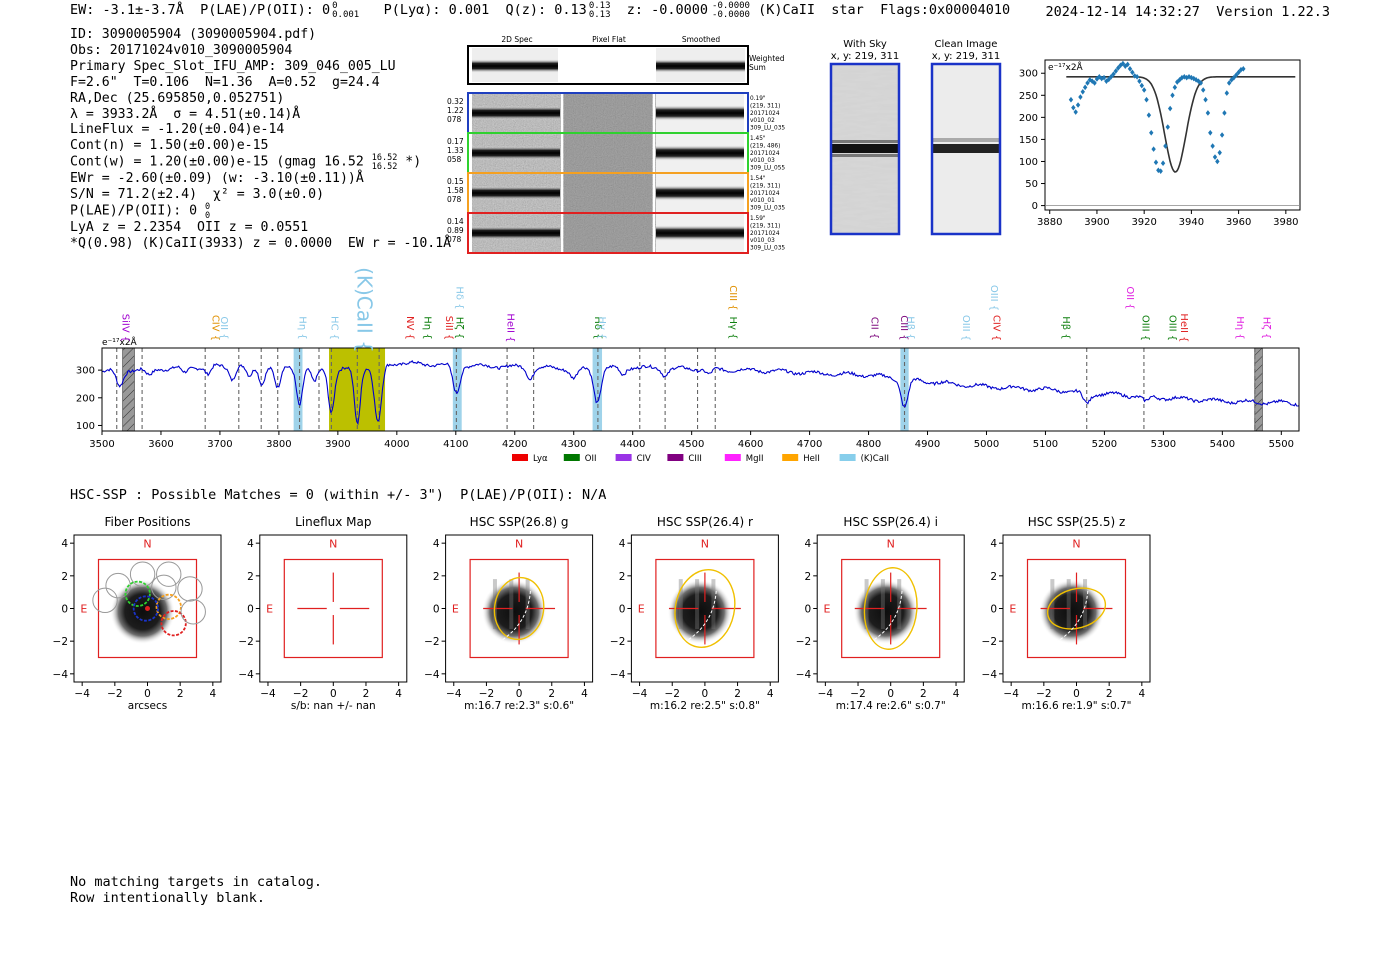 This screenshot has width=1400, height=953. Describe the element at coordinates (454, 239) in the screenshot. I see `cutout-left-text: 078` at that location.